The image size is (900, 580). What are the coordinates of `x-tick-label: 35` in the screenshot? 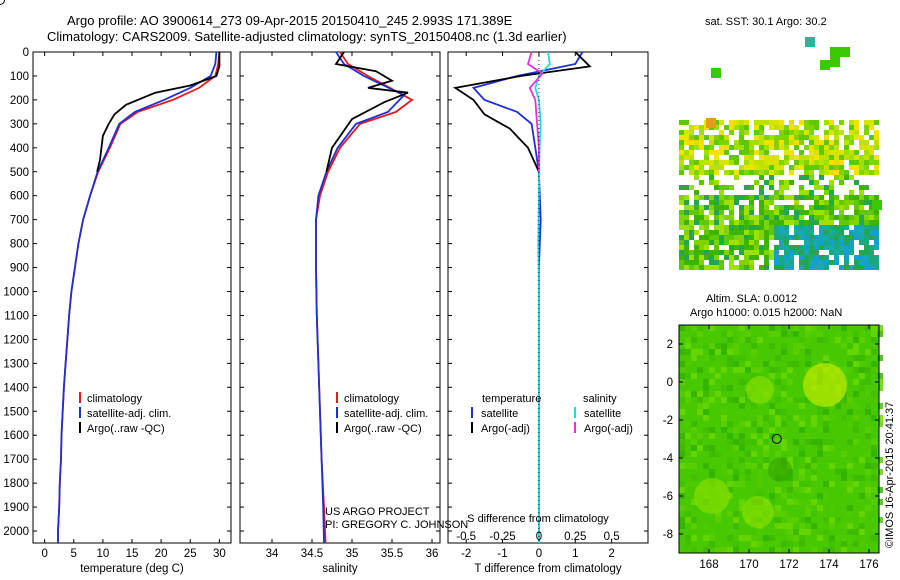 It's located at (352, 554).